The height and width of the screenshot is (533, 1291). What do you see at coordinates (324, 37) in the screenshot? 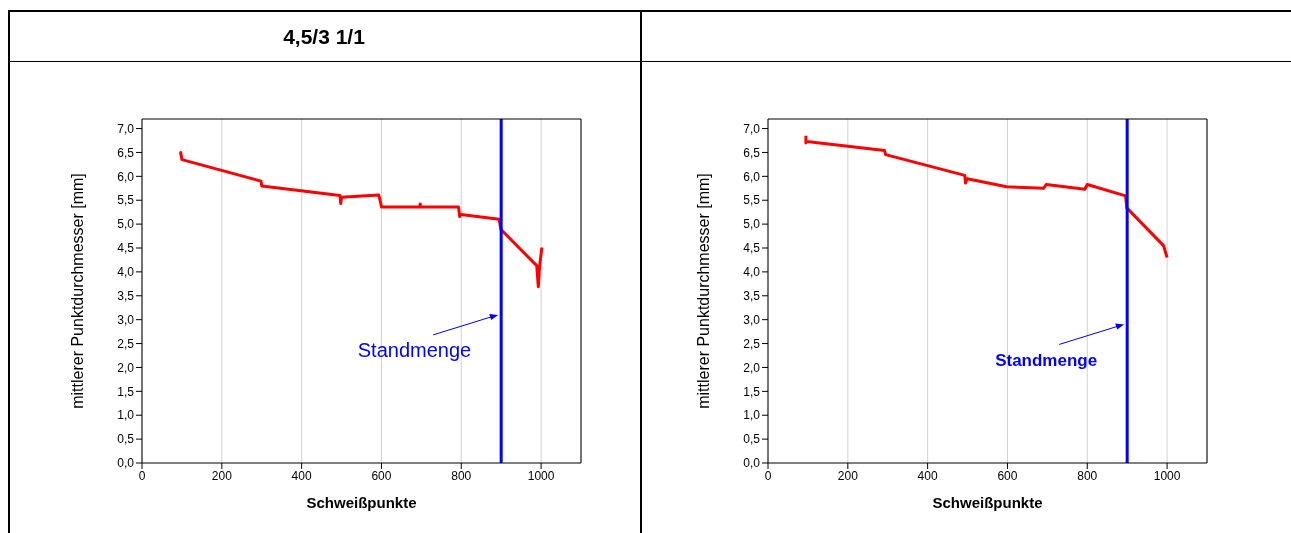
I see `chart-title: 4,5/3 1/1` at bounding box center [324, 37].